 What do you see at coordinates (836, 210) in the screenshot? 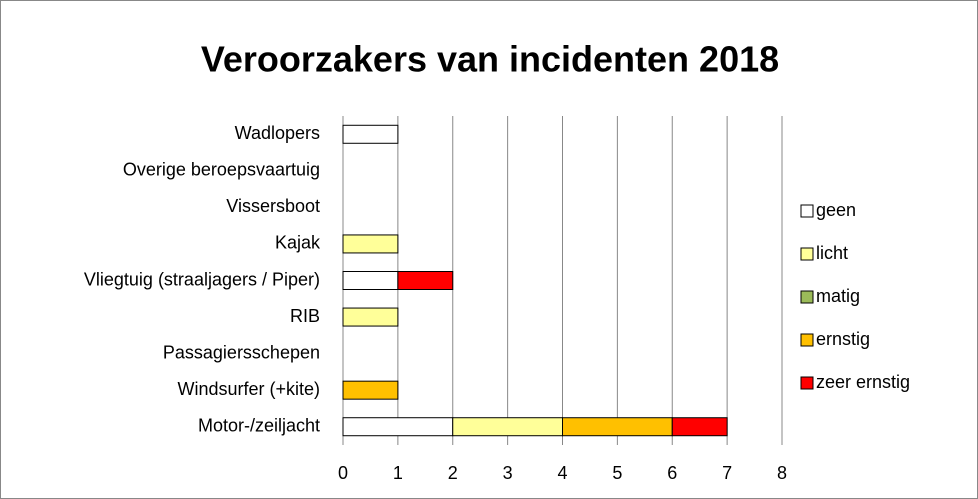
I see `legend-label: geen` at bounding box center [836, 210].